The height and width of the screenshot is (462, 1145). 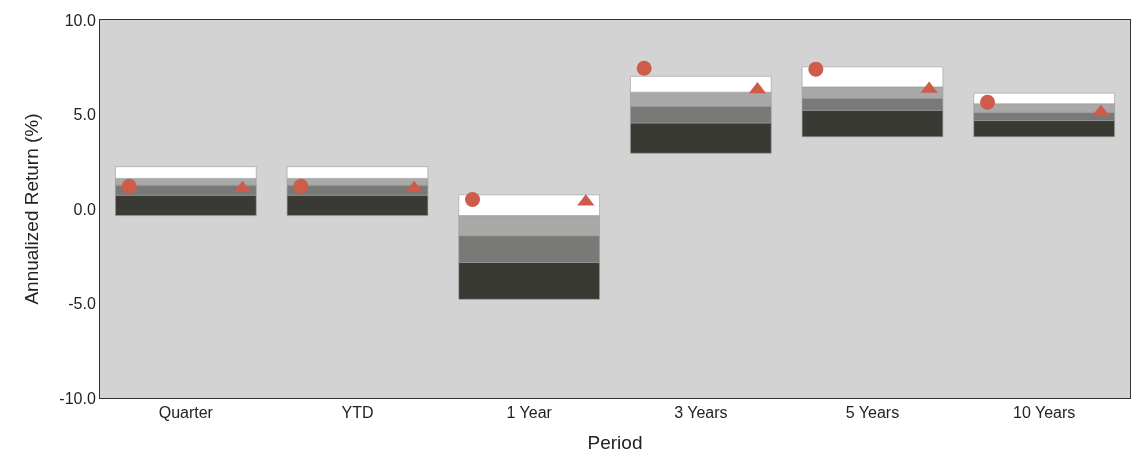 I want to click on x-tick-label: Quarter, so click(x=186, y=413).